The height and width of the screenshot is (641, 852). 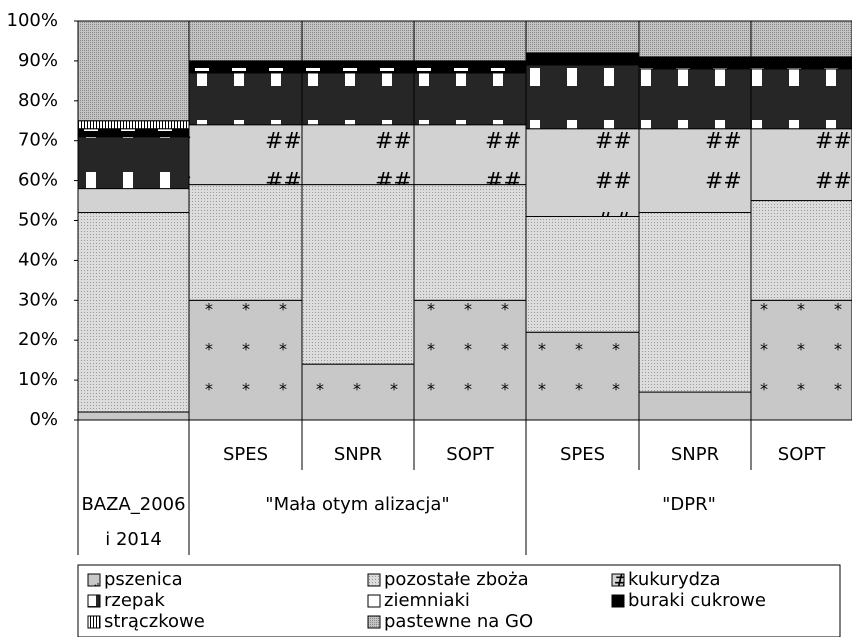 What do you see at coordinates (674, 579) in the screenshot?
I see `legend-label: kukurydza` at bounding box center [674, 579].